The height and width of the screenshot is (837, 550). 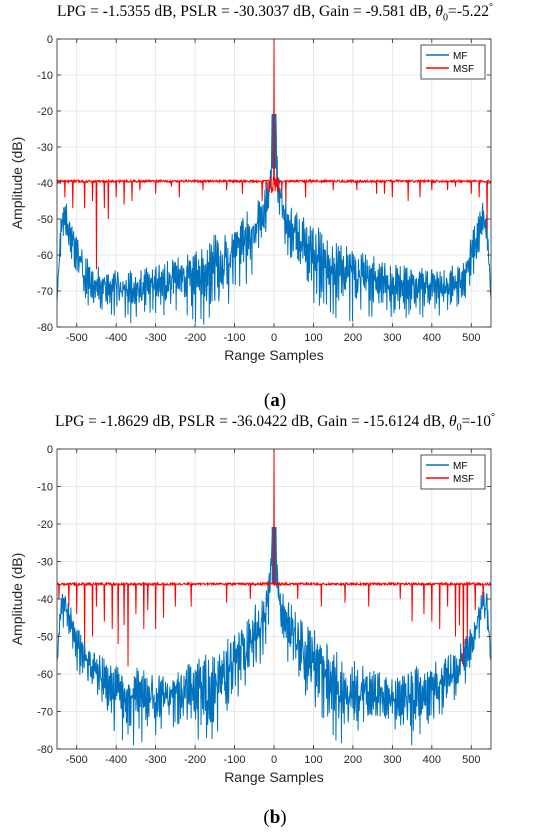 What do you see at coordinates (275, 400) in the screenshot?
I see `caption-a: (a)` at bounding box center [275, 400].